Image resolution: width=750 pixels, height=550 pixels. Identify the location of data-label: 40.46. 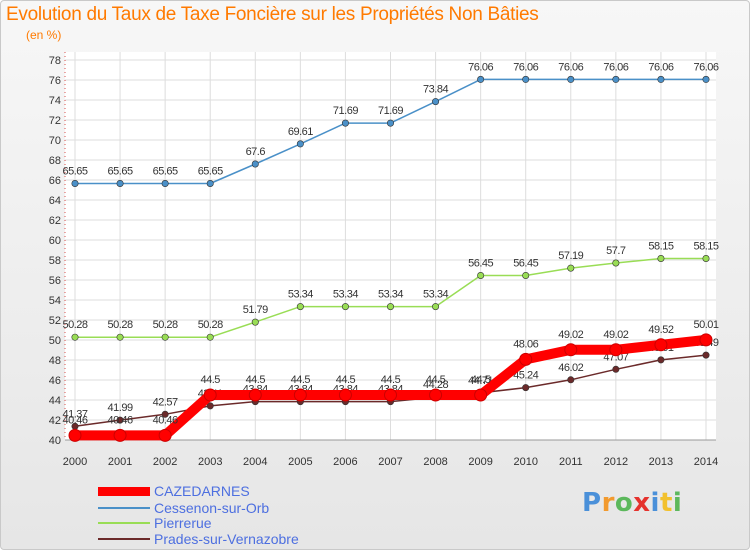
(165, 420).